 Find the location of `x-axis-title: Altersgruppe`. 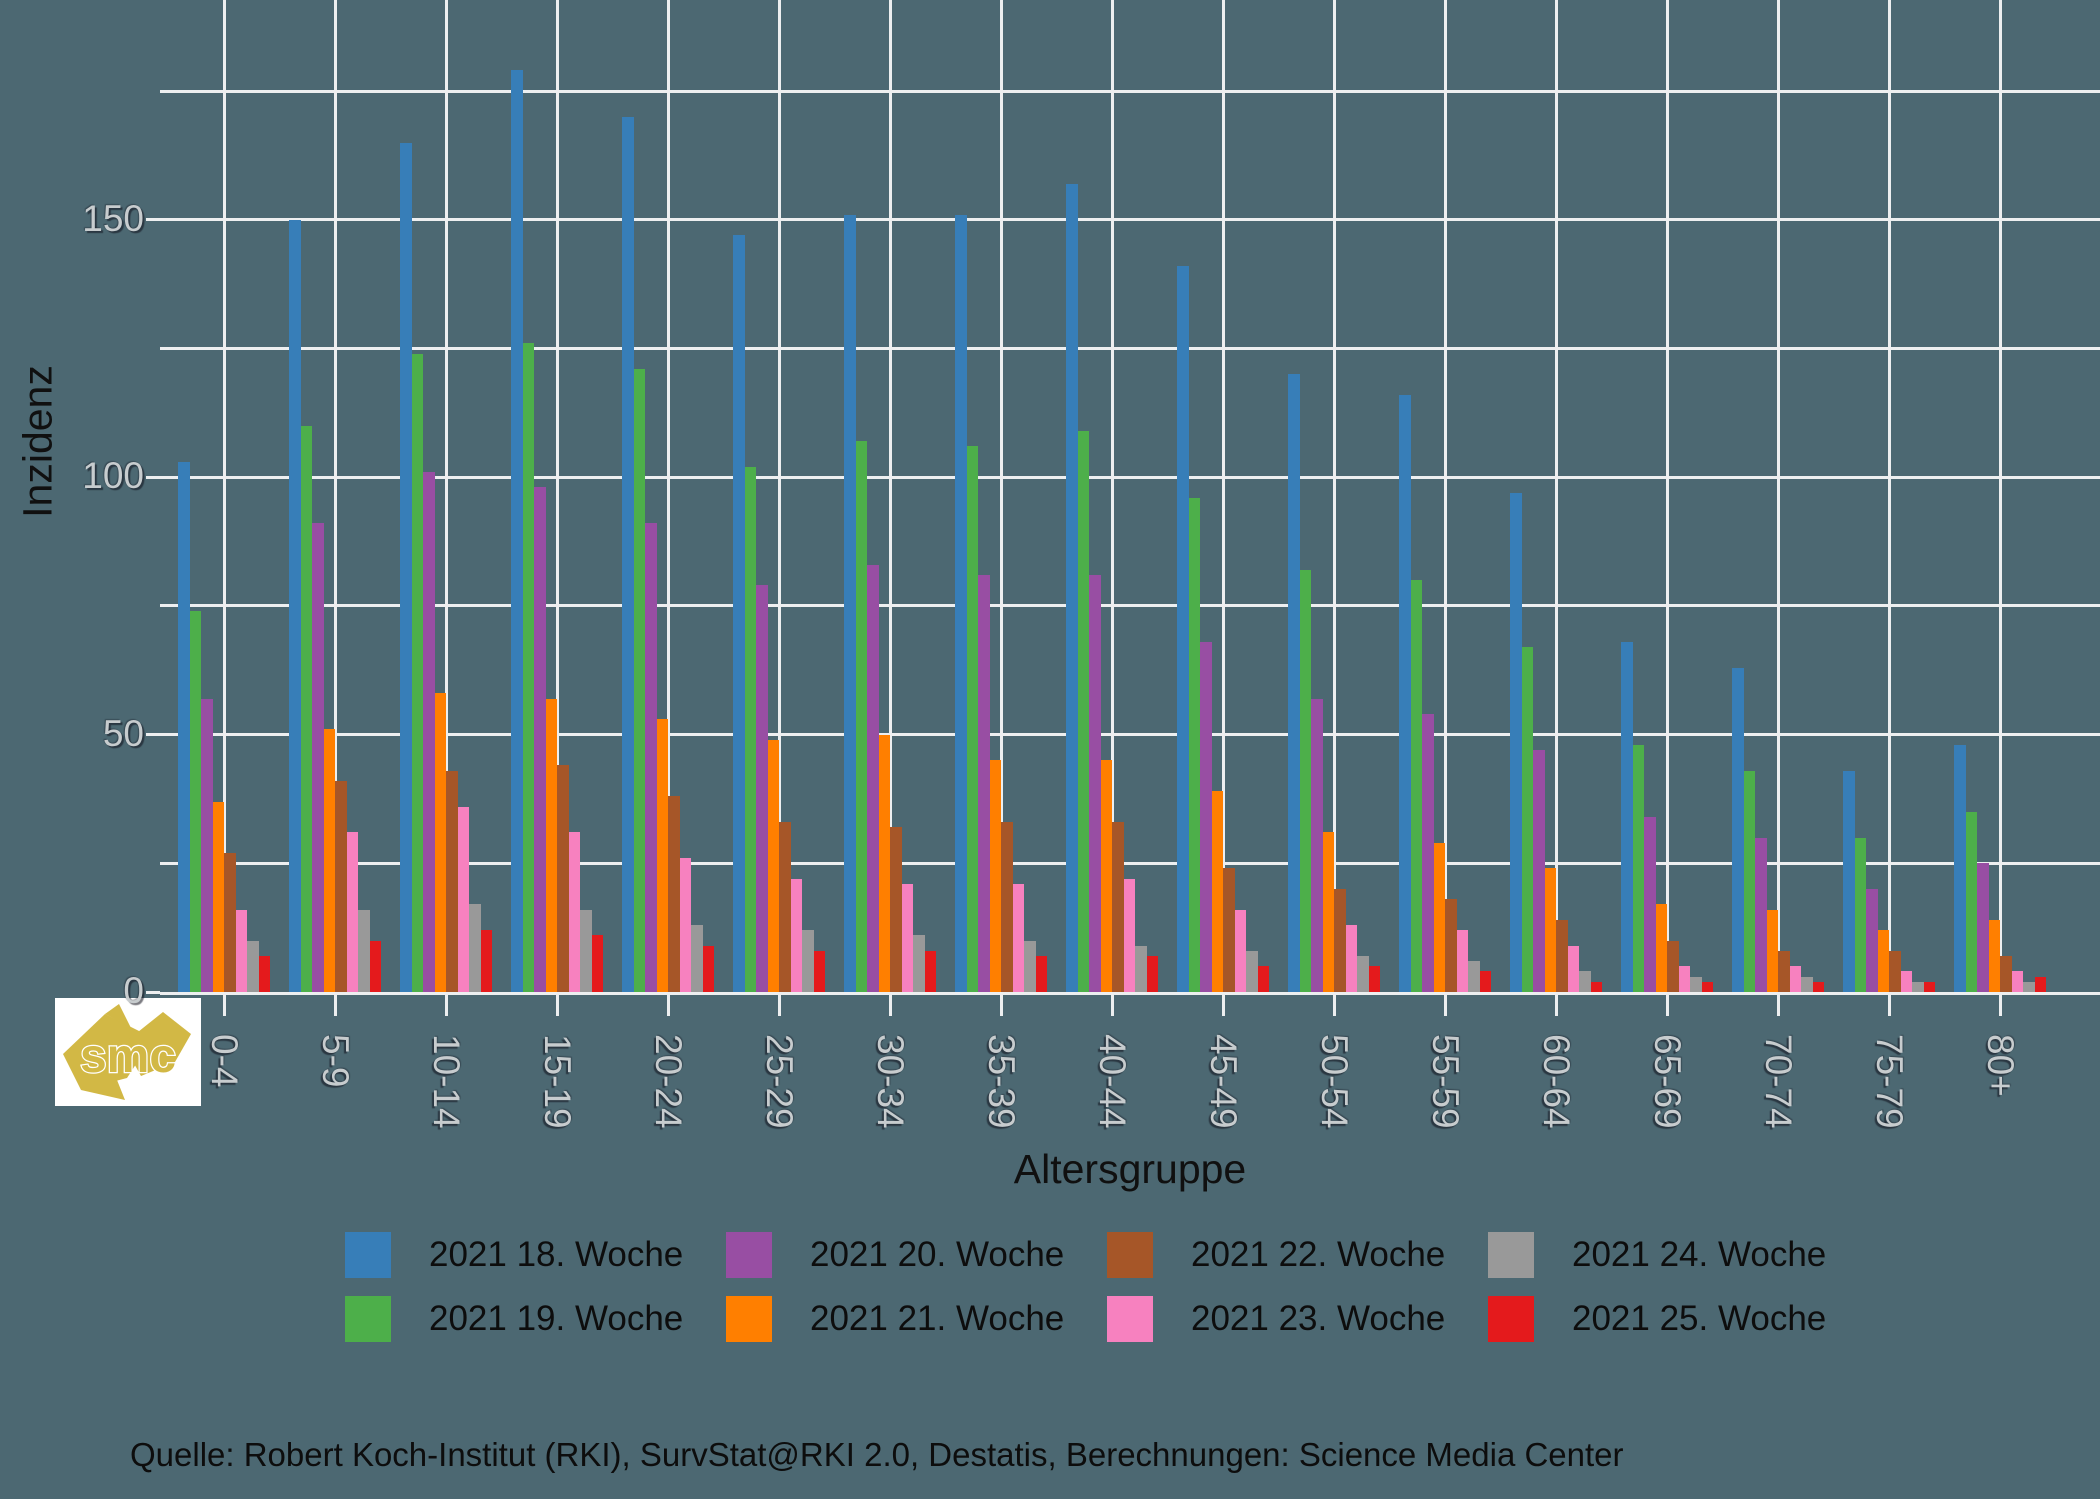

x-axis-title: Altersgruppe is located at coordinates (1130, 1169).